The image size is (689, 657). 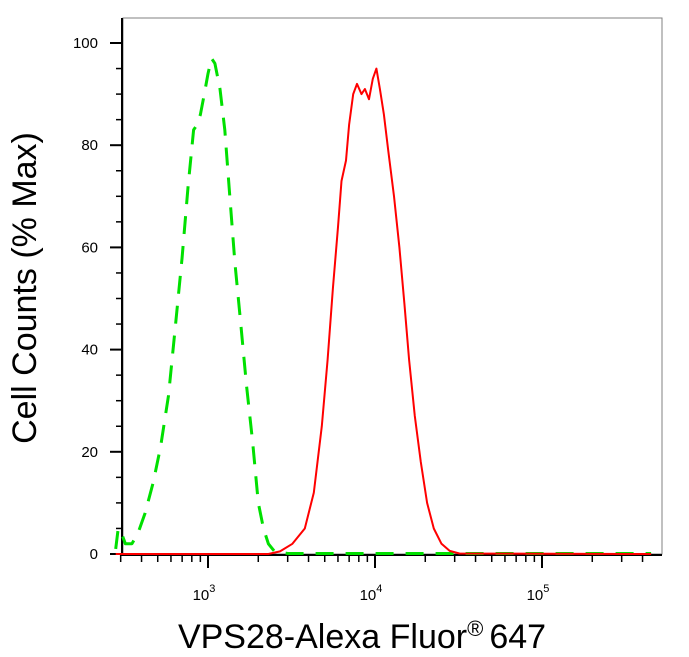 I want to click on y-axis-ticks: 0 20 40 60 80 100, so click(x=97, y=299).